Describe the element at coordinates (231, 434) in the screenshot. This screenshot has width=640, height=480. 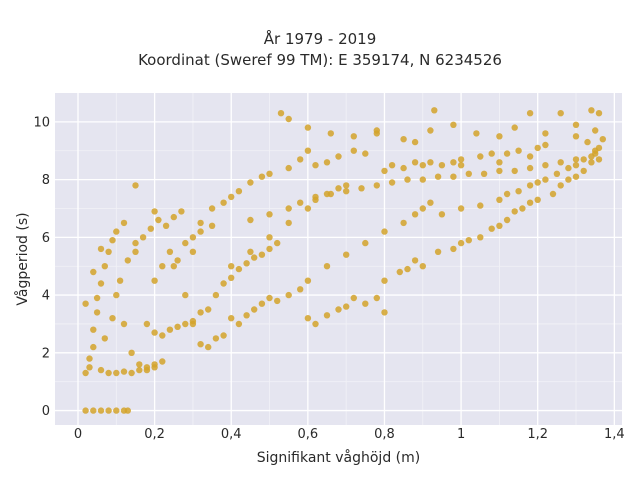
I see `x-tick-label: 0,4` at that location.